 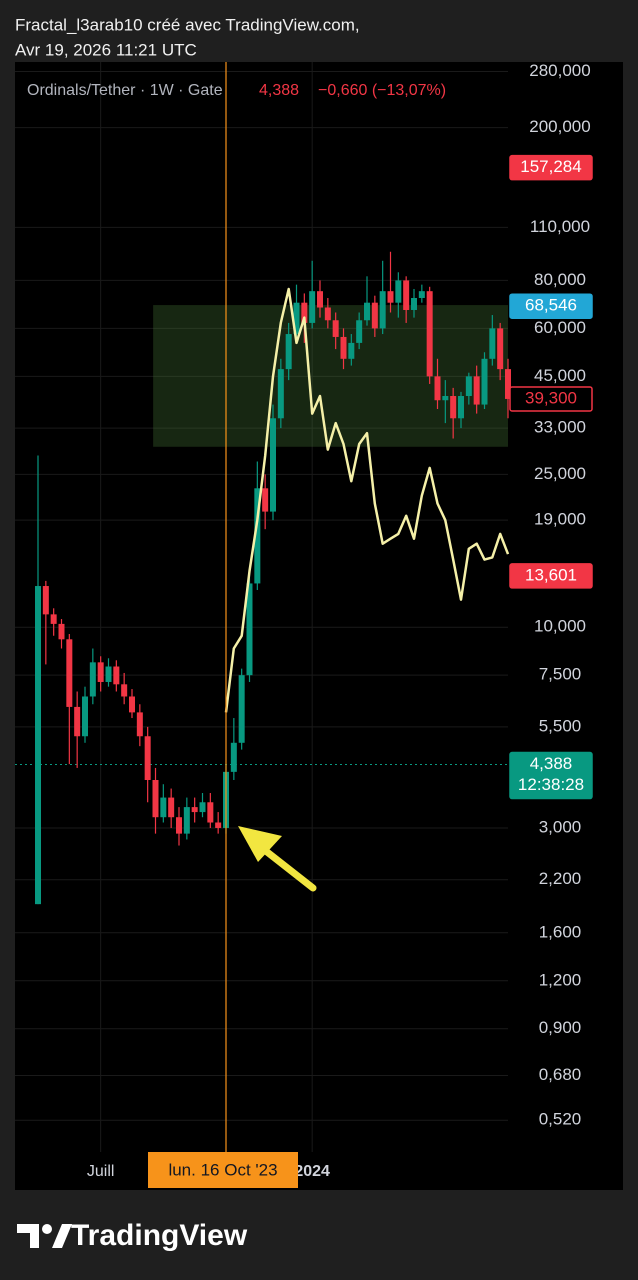 What do you see at coordinates (560, 979) in the screenshot?
I see `y-tick-label: 1,200` at bounding box center [560, 979].